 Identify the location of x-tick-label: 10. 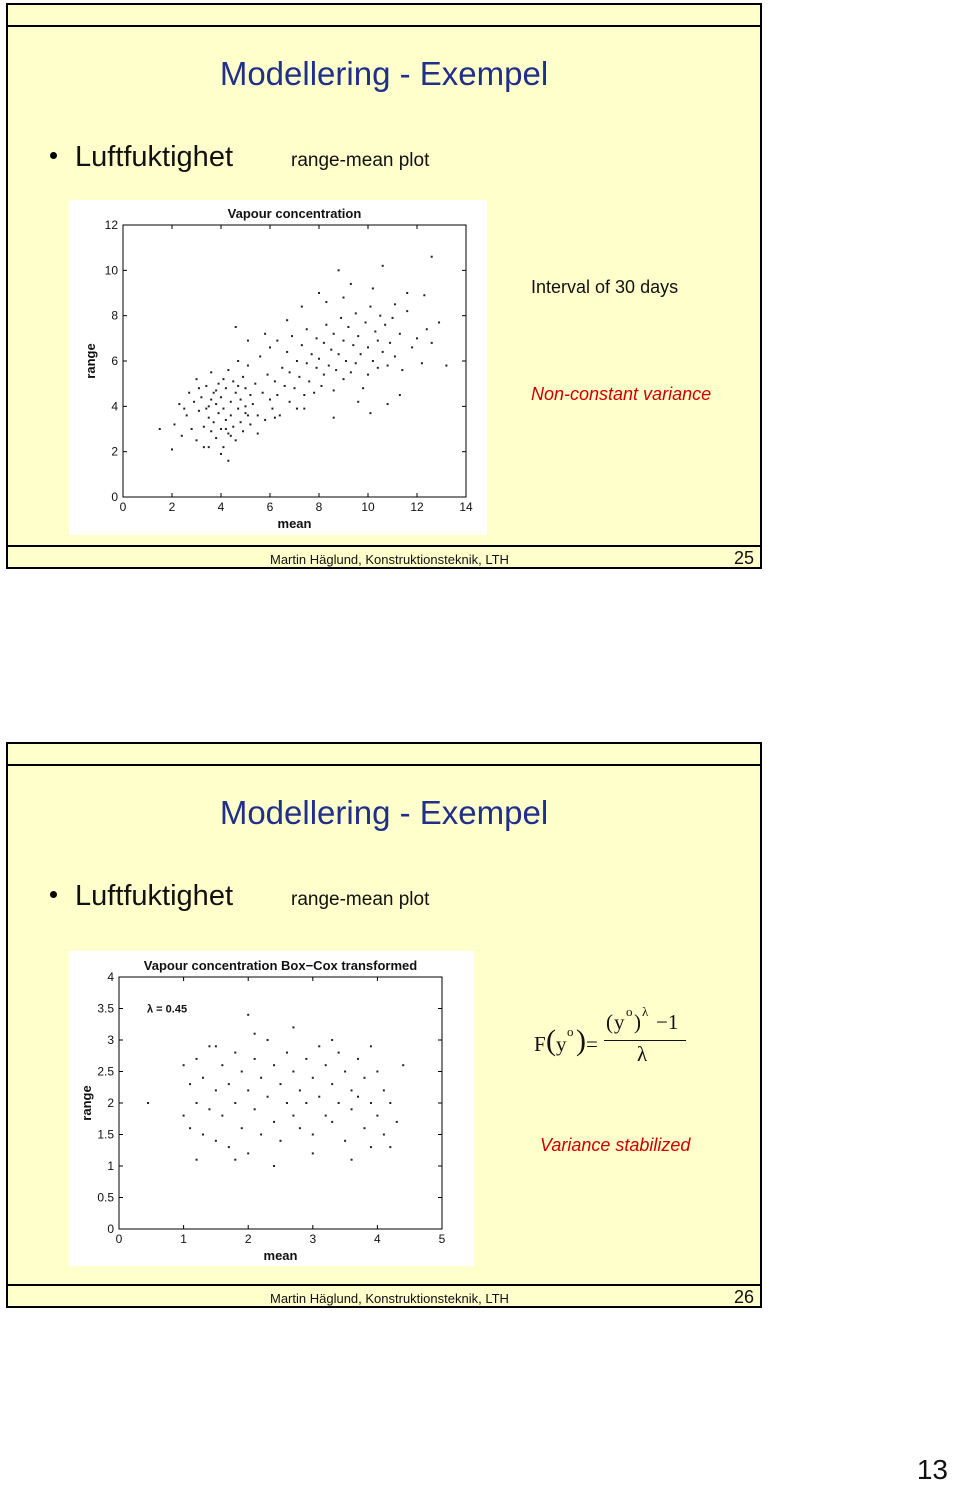
(368, 507).